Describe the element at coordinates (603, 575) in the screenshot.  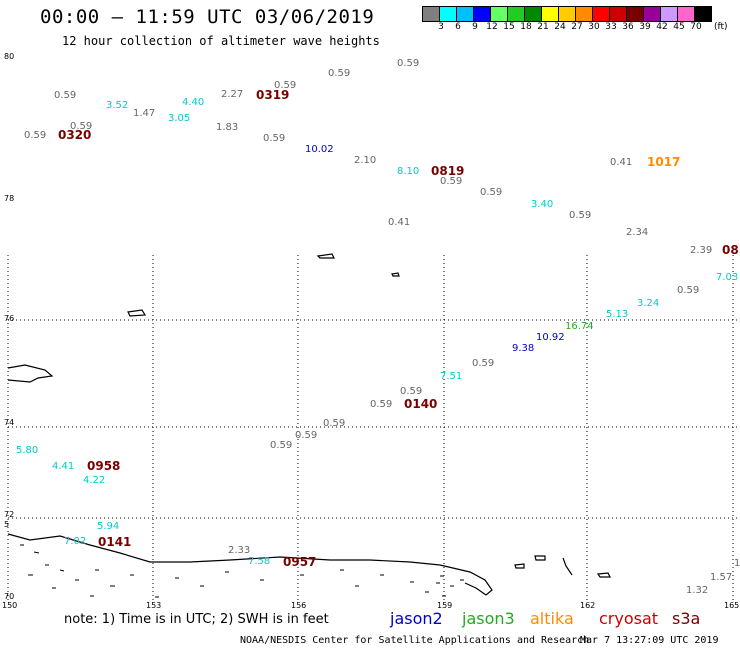
I see `island-d` at that location.